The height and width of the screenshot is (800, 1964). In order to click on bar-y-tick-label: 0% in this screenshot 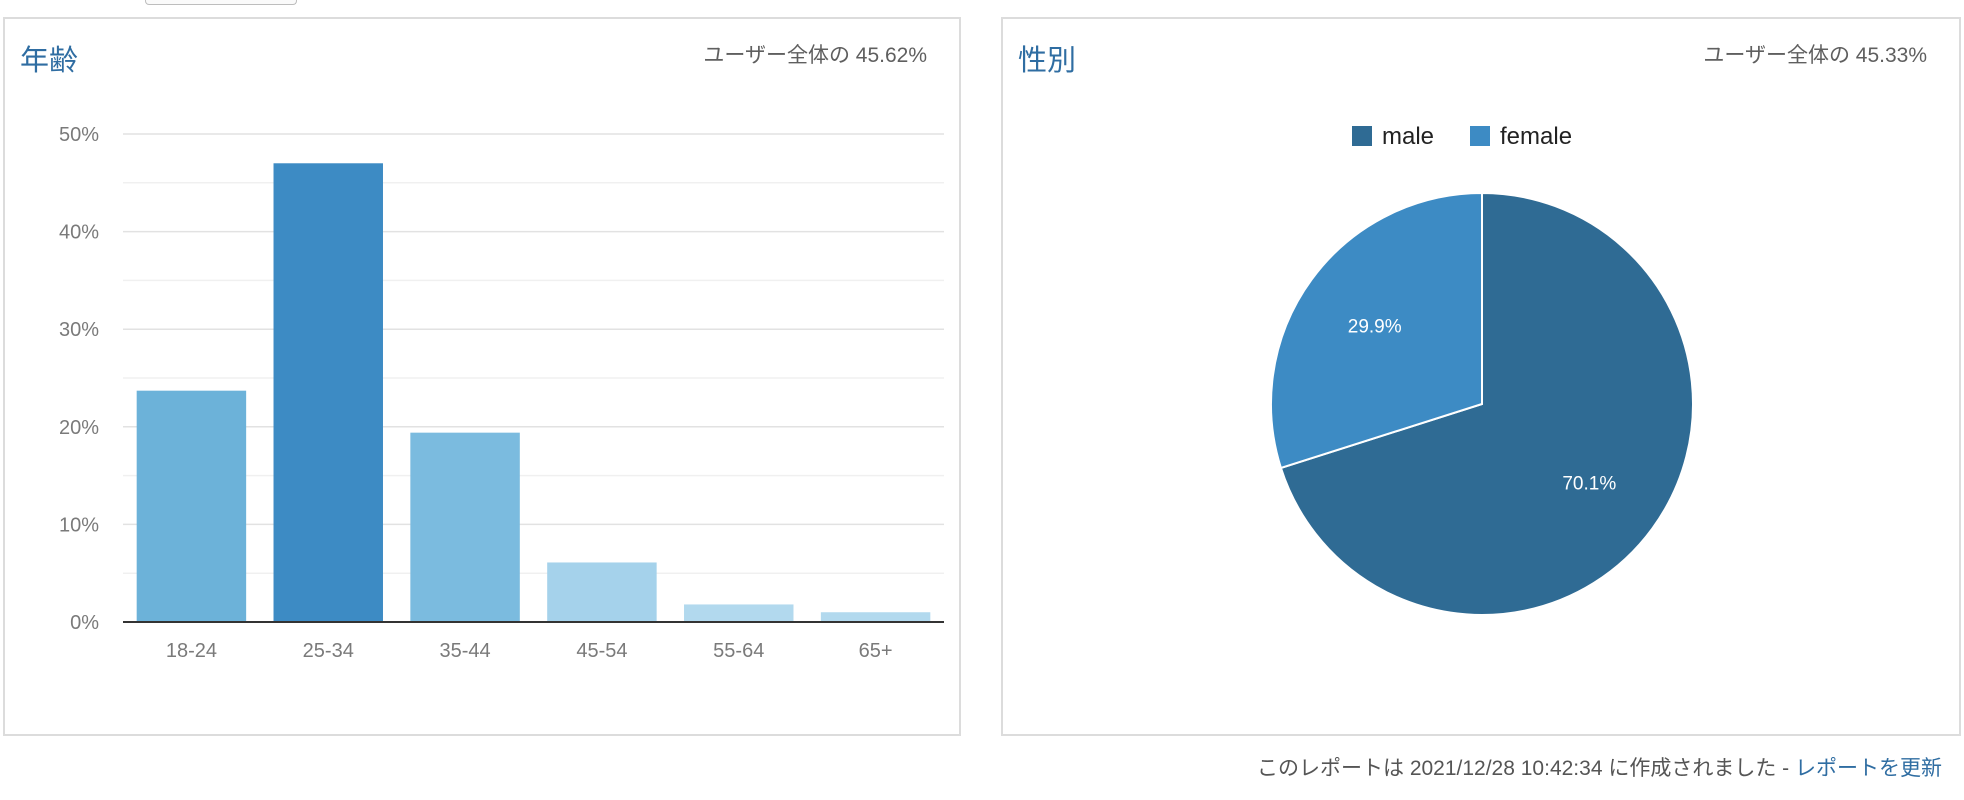, I will do `click(84, 623)`.